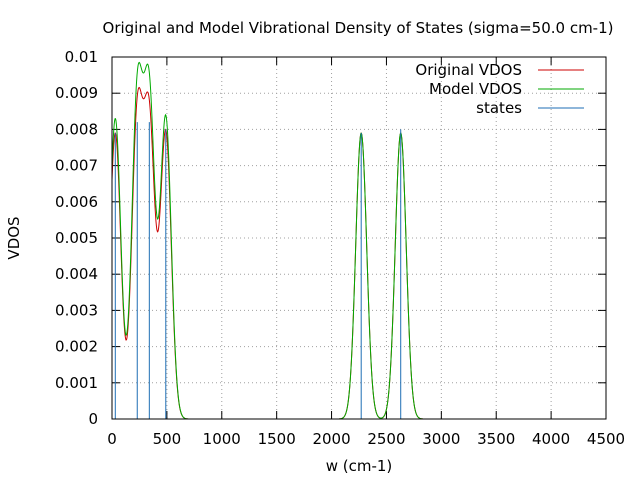  I want to click on y-tick-label: 0.005, so click(76, 238).